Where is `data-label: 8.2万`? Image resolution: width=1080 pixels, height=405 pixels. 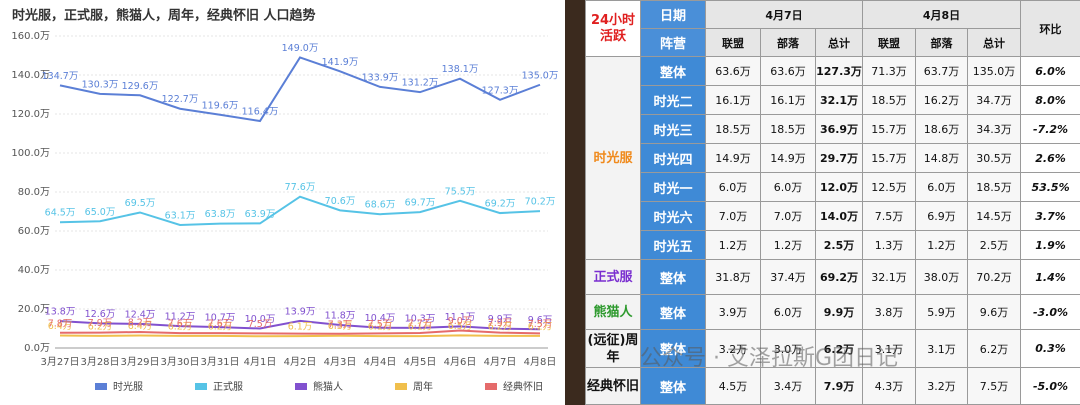
data-label: 8.2万 is located at coordinates (140, 323).